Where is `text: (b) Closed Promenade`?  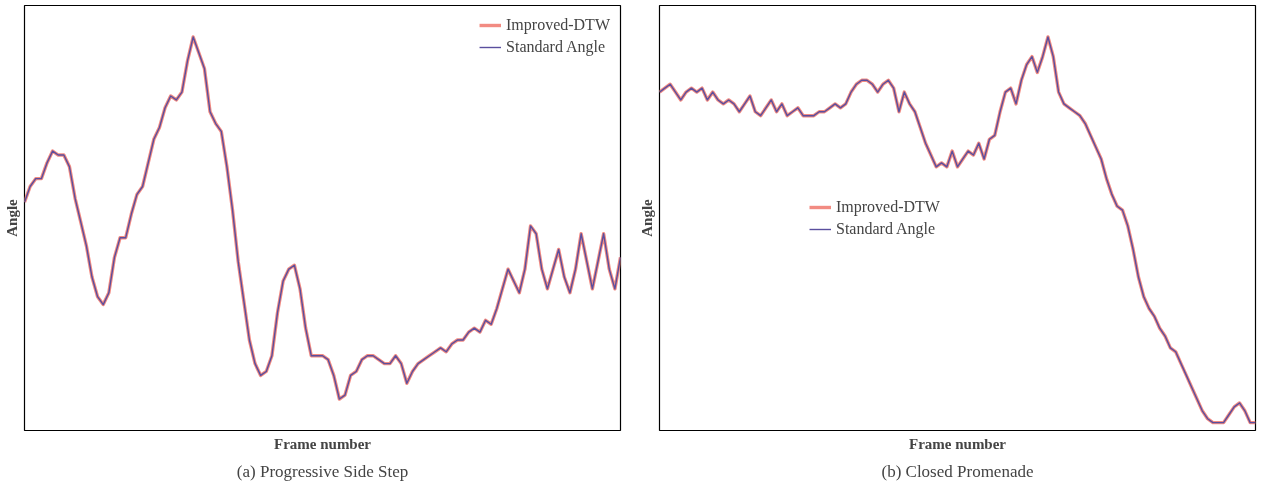
text: (b) Closed Promenade is located at coordinates (957, 471).